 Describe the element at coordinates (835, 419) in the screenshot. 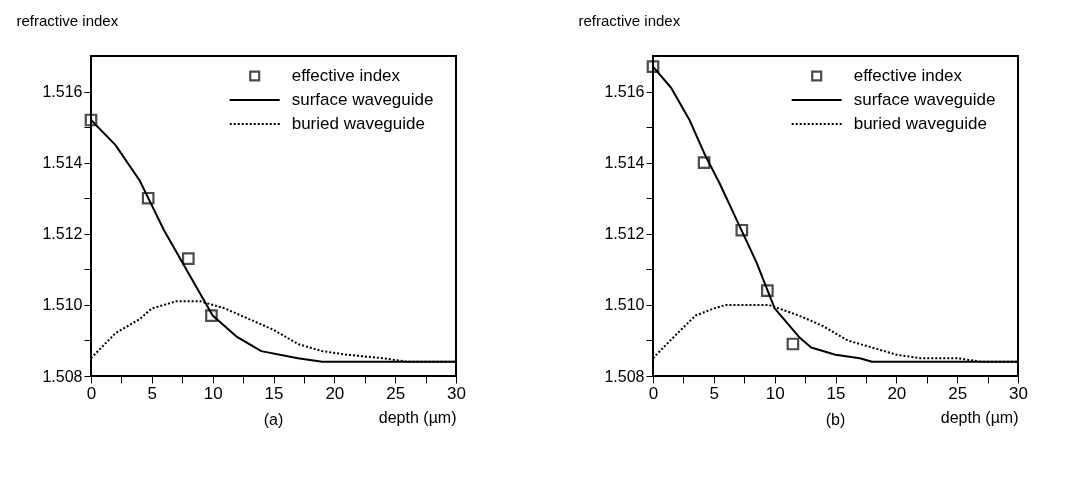

I see `text: (b)` at that location.